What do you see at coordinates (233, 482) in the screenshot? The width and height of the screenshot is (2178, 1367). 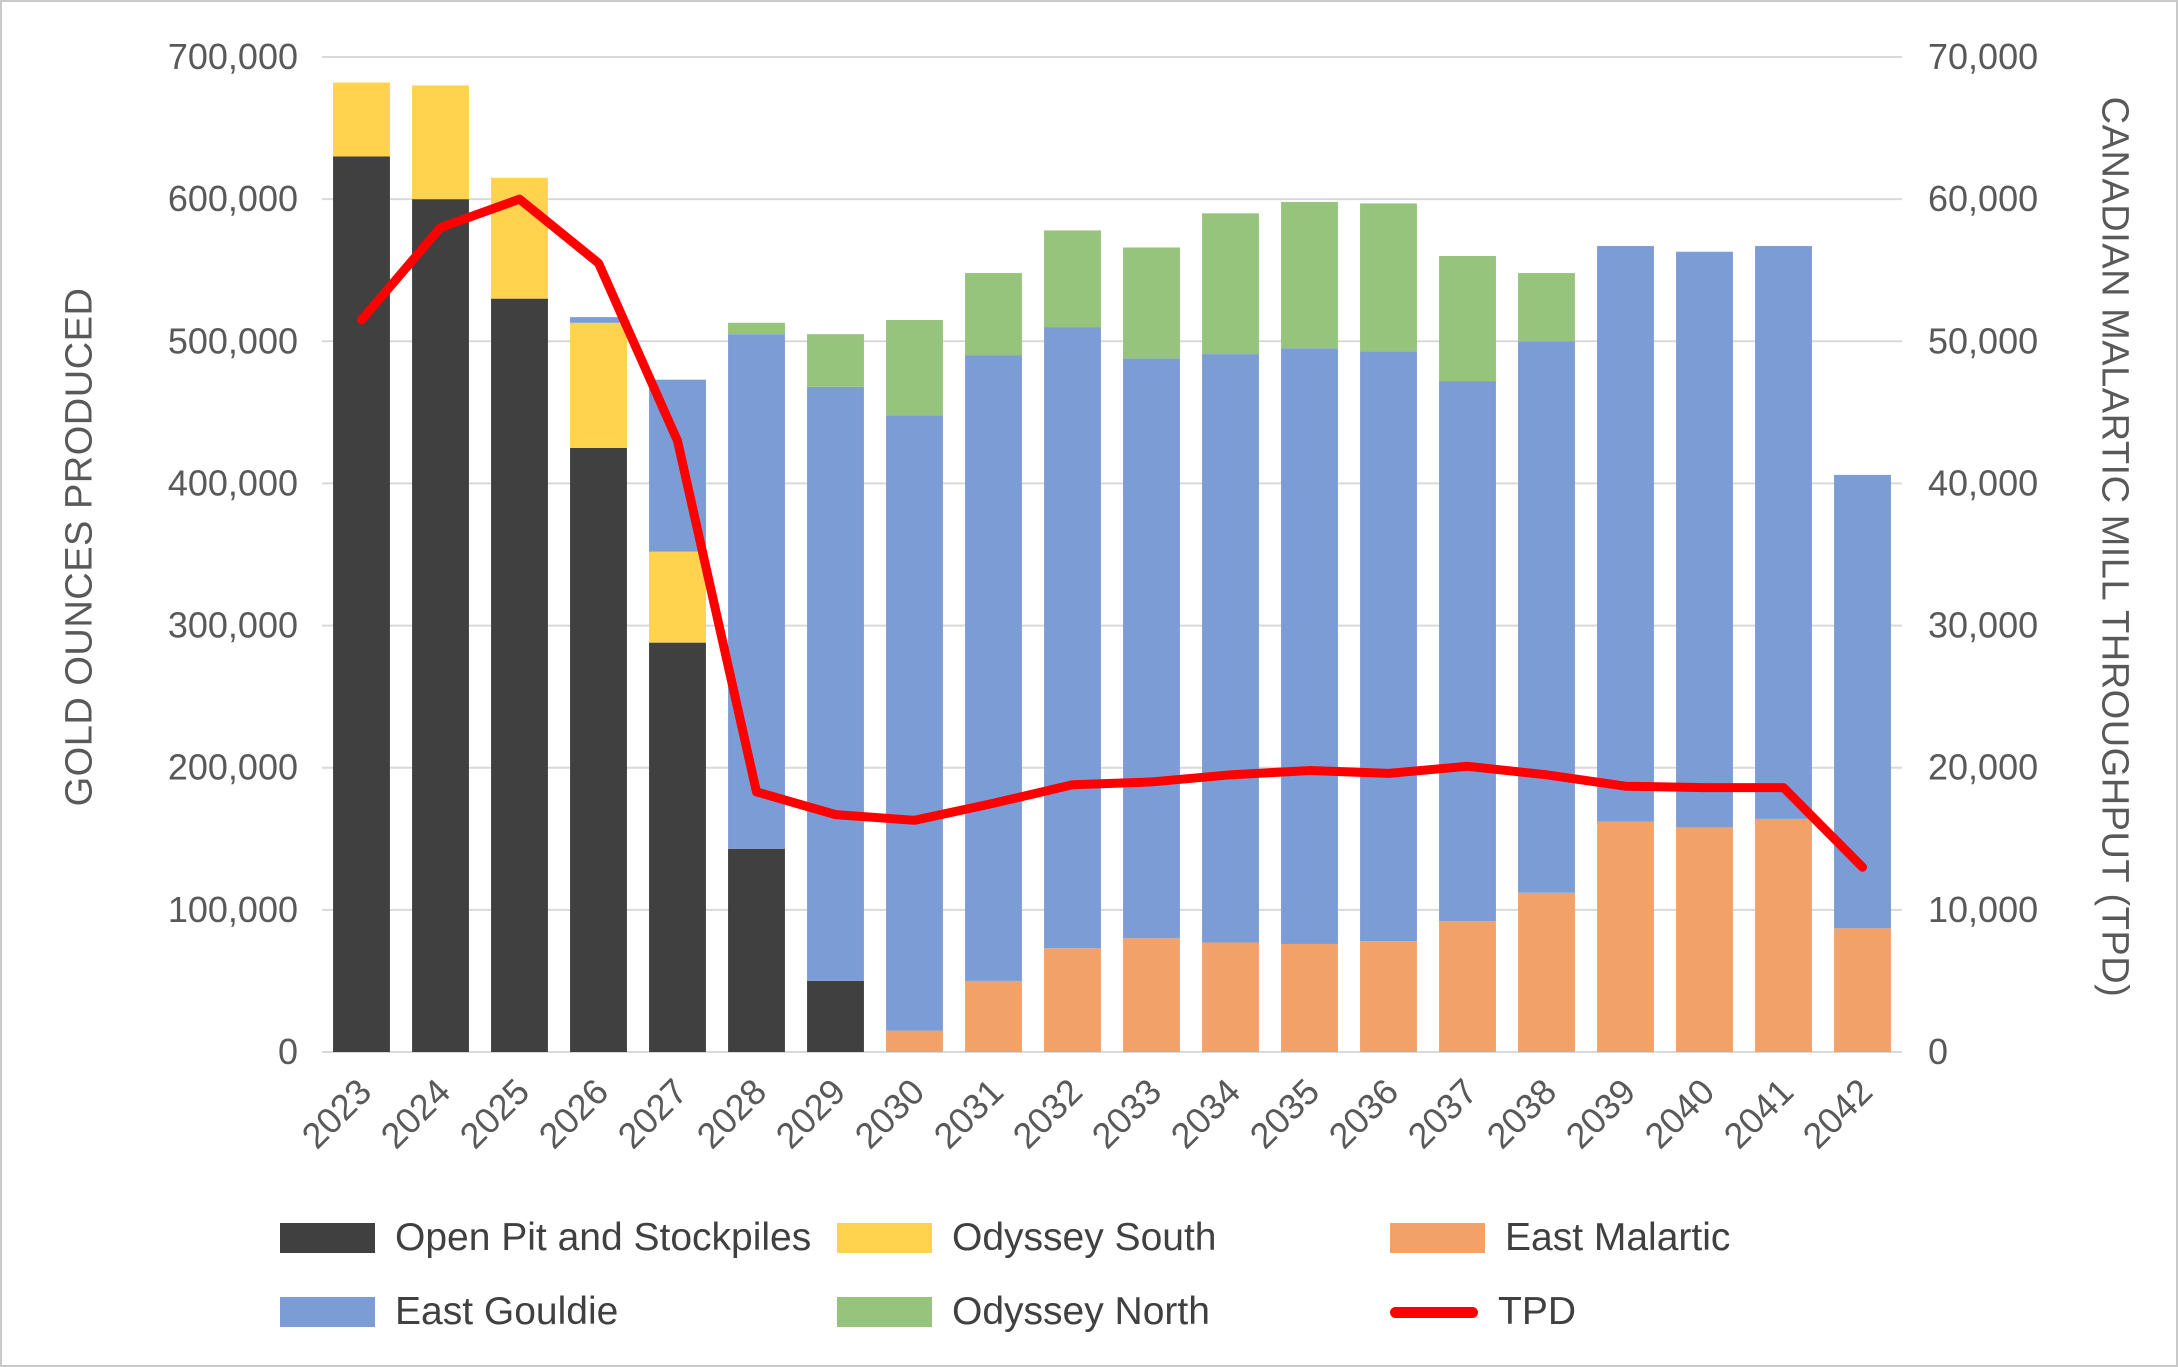 I see `left-axis-tick: 400,000` at bounding box center [233, 482].